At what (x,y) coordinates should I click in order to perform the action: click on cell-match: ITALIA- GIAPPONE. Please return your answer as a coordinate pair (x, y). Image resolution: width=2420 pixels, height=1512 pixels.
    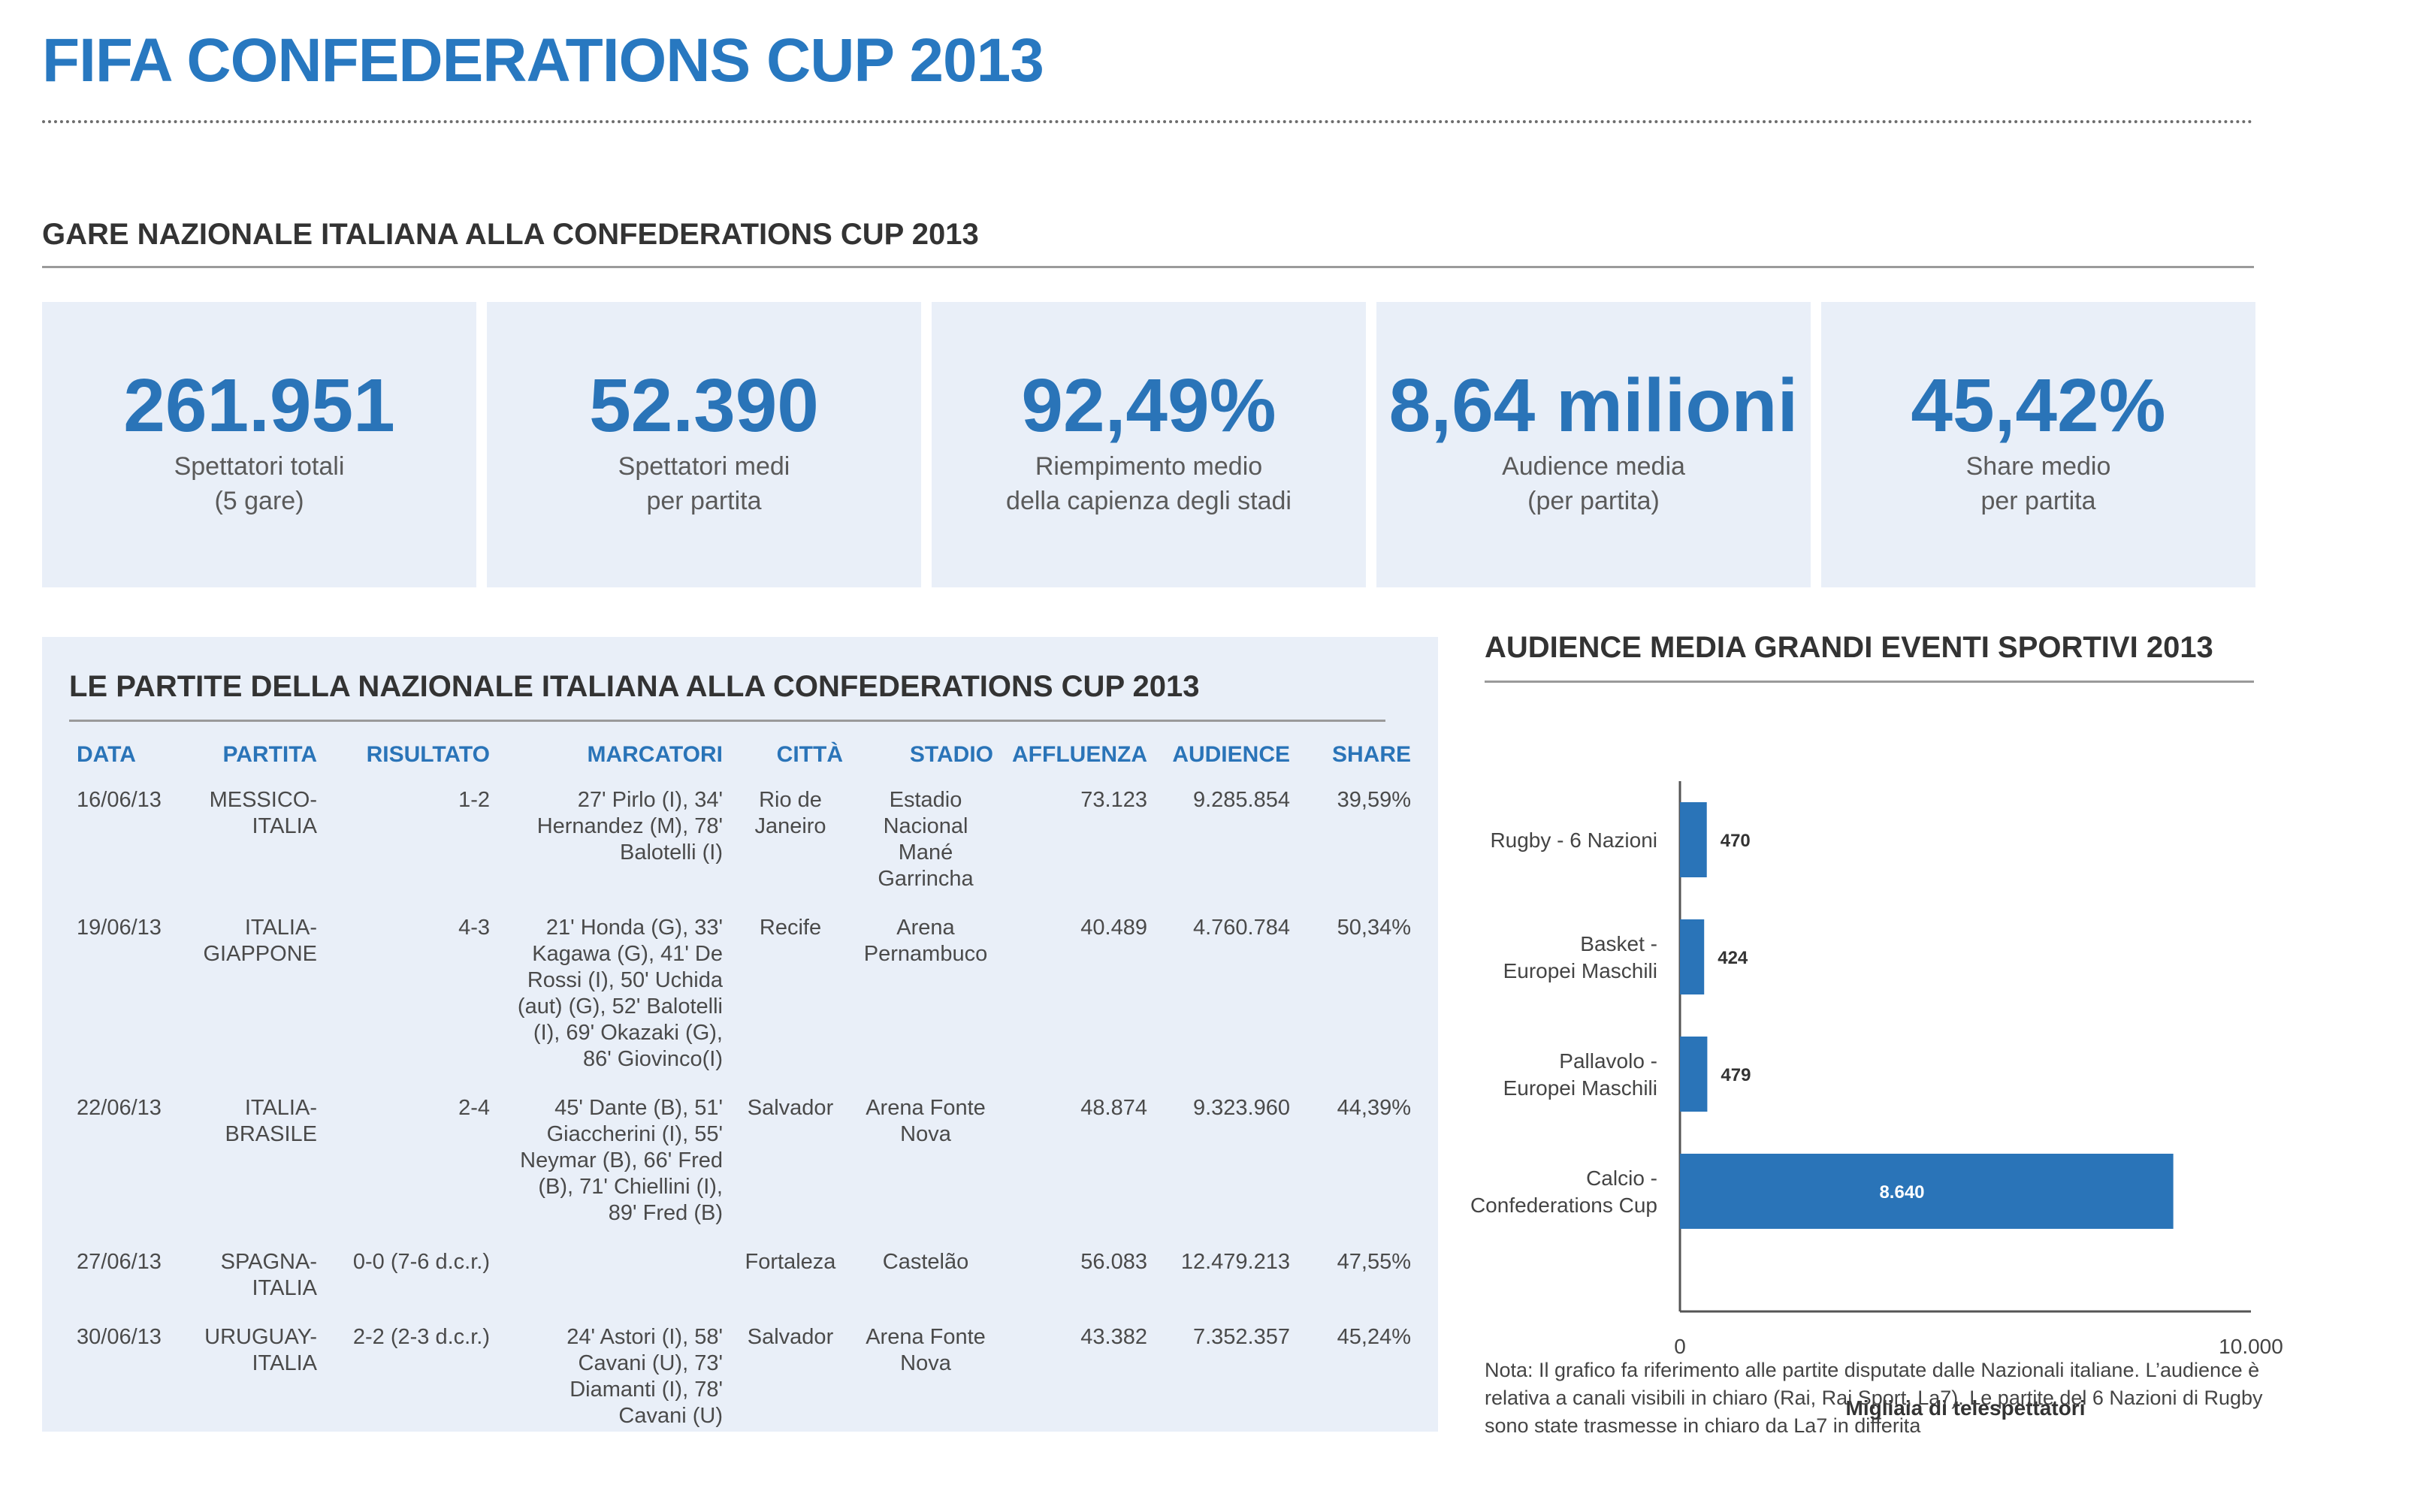
    Looking at the image, I should click on (260, 941).